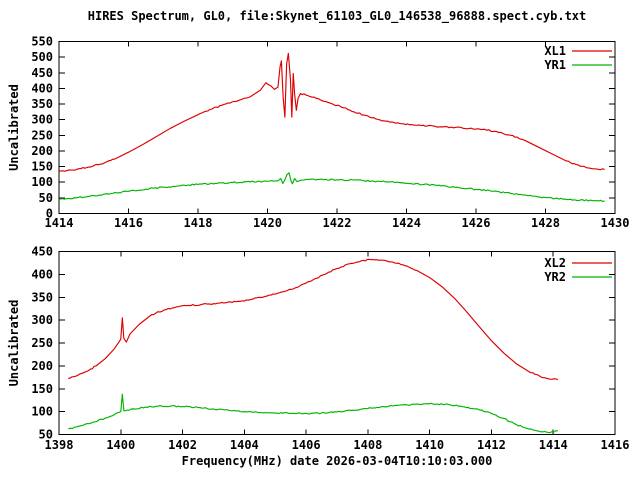 This screenshot has width=640, height=480. What do you see at coordinates (555, 277) in the screenshot?
I see `legend-label-yr2: YR2` at bounding box center [555, 277].